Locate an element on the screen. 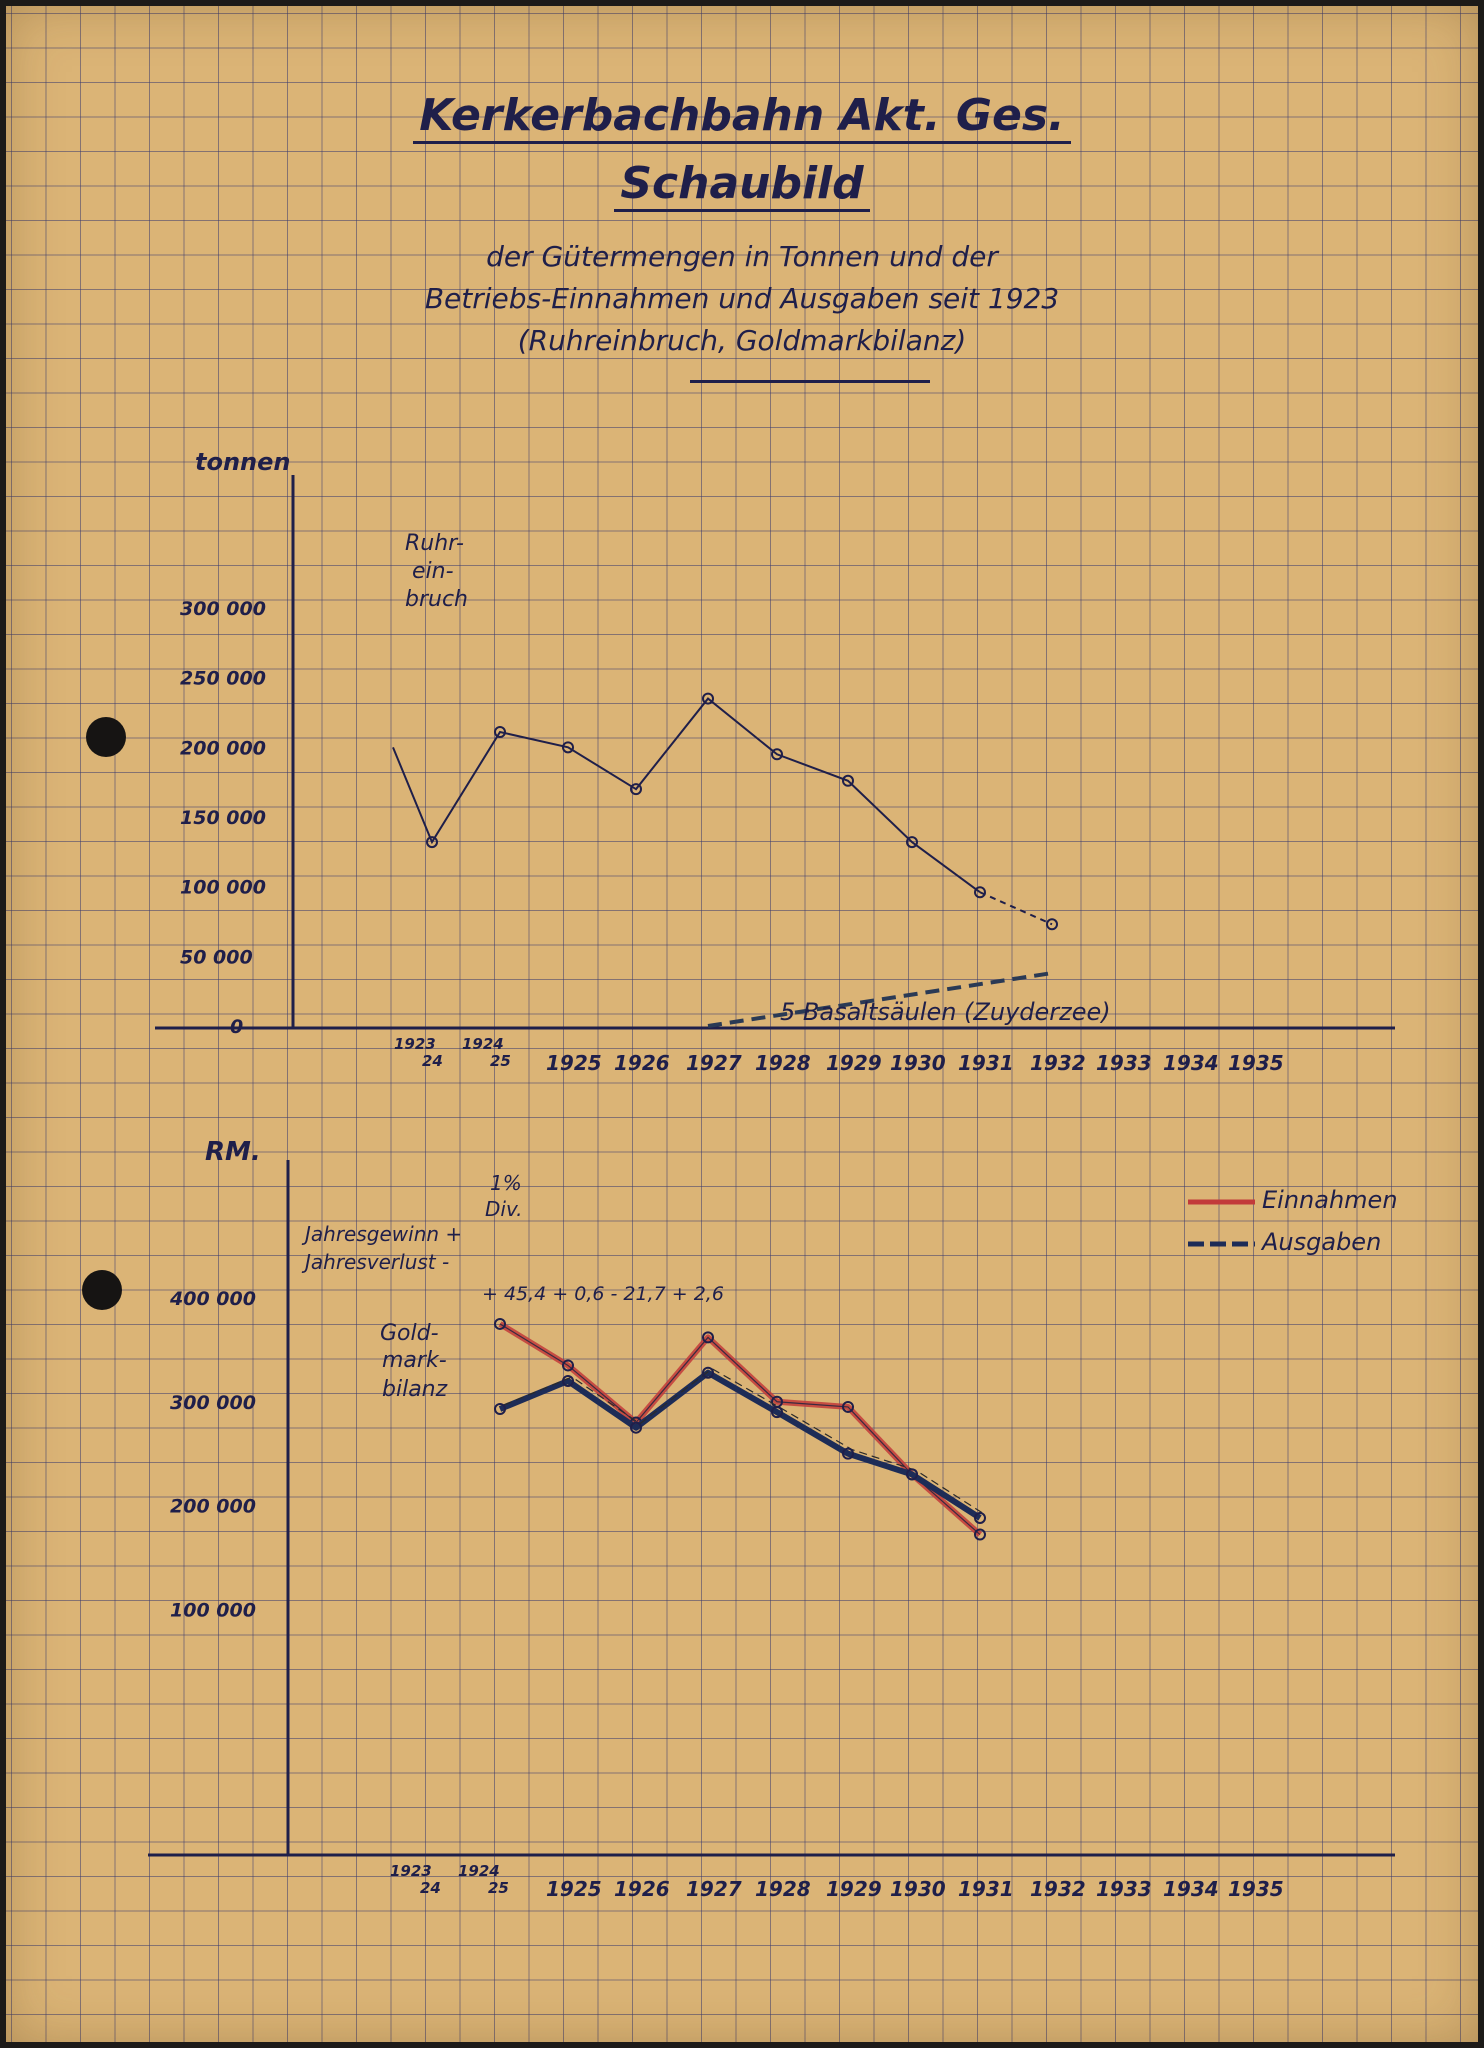 Image resolution: width=1484 pixels, height=2048 pixels. series-einnahmen-ink is located at coordinates (740, 1429).